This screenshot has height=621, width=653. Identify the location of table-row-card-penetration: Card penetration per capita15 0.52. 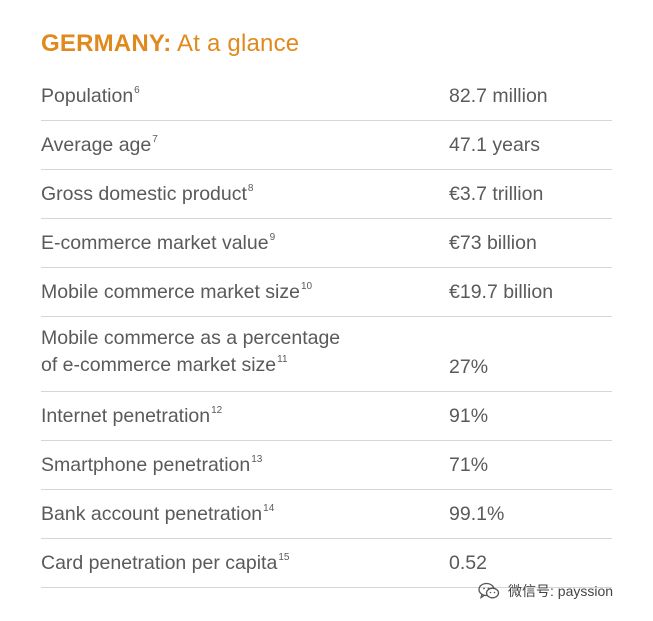
(326, 563).